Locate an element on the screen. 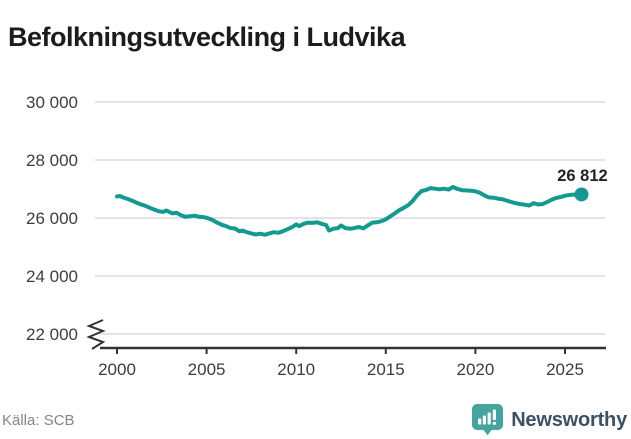  source-note: Källa: SCB is located at coordinates (38, 420).